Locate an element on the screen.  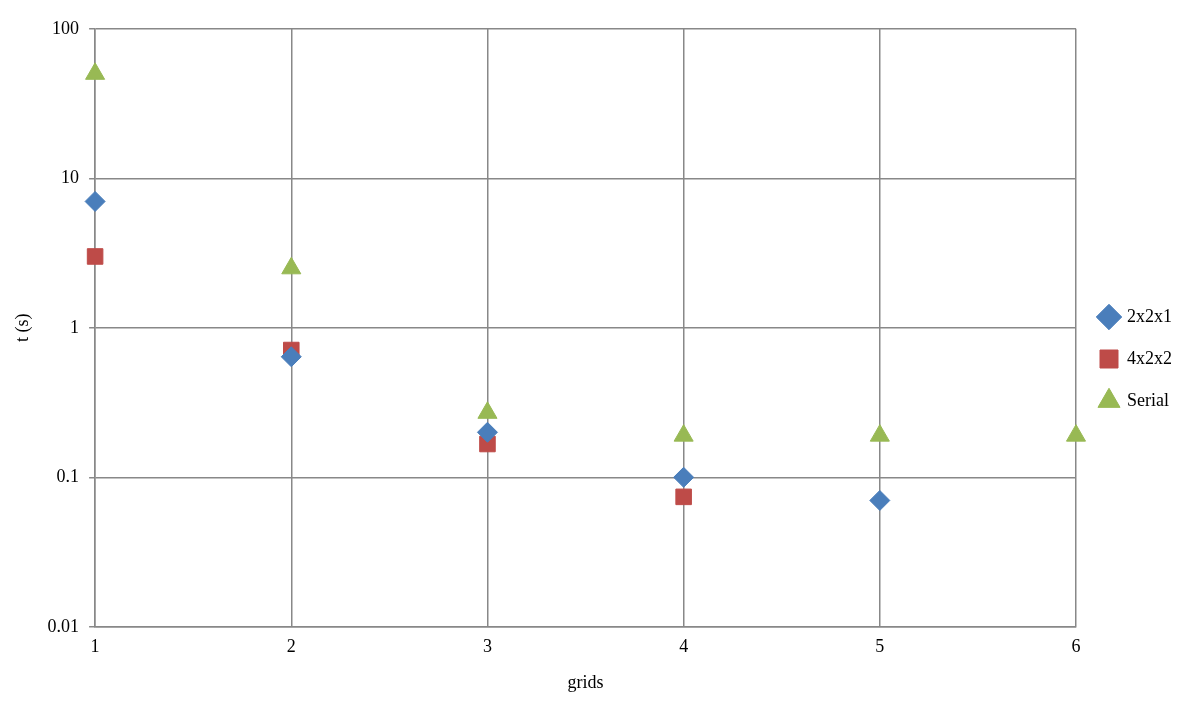
x-tick-label: 2 is located at coordinates (291, 646).